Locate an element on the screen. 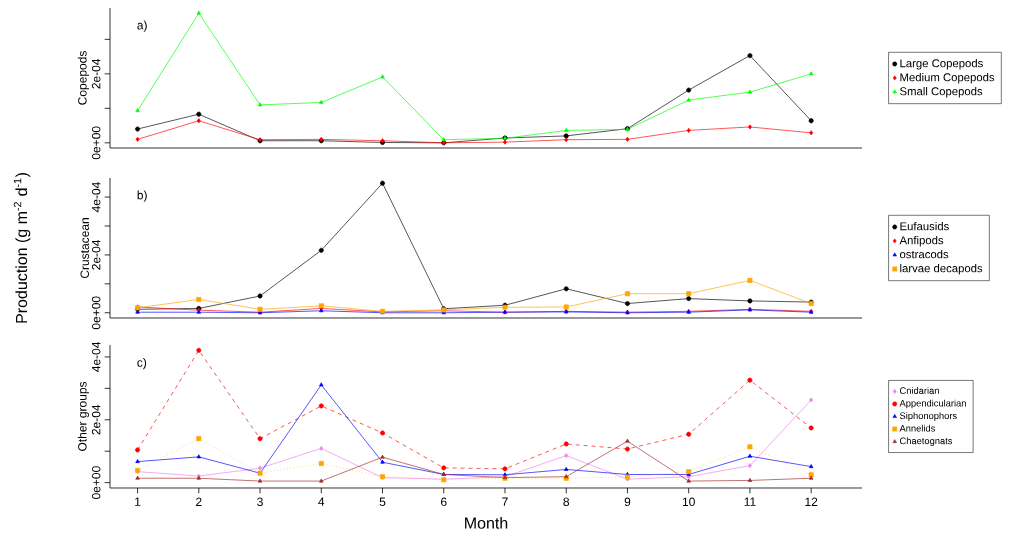 This screenshot has width=1029, height=542. x-tick-label: 5 is located at coordinates (382, 501).